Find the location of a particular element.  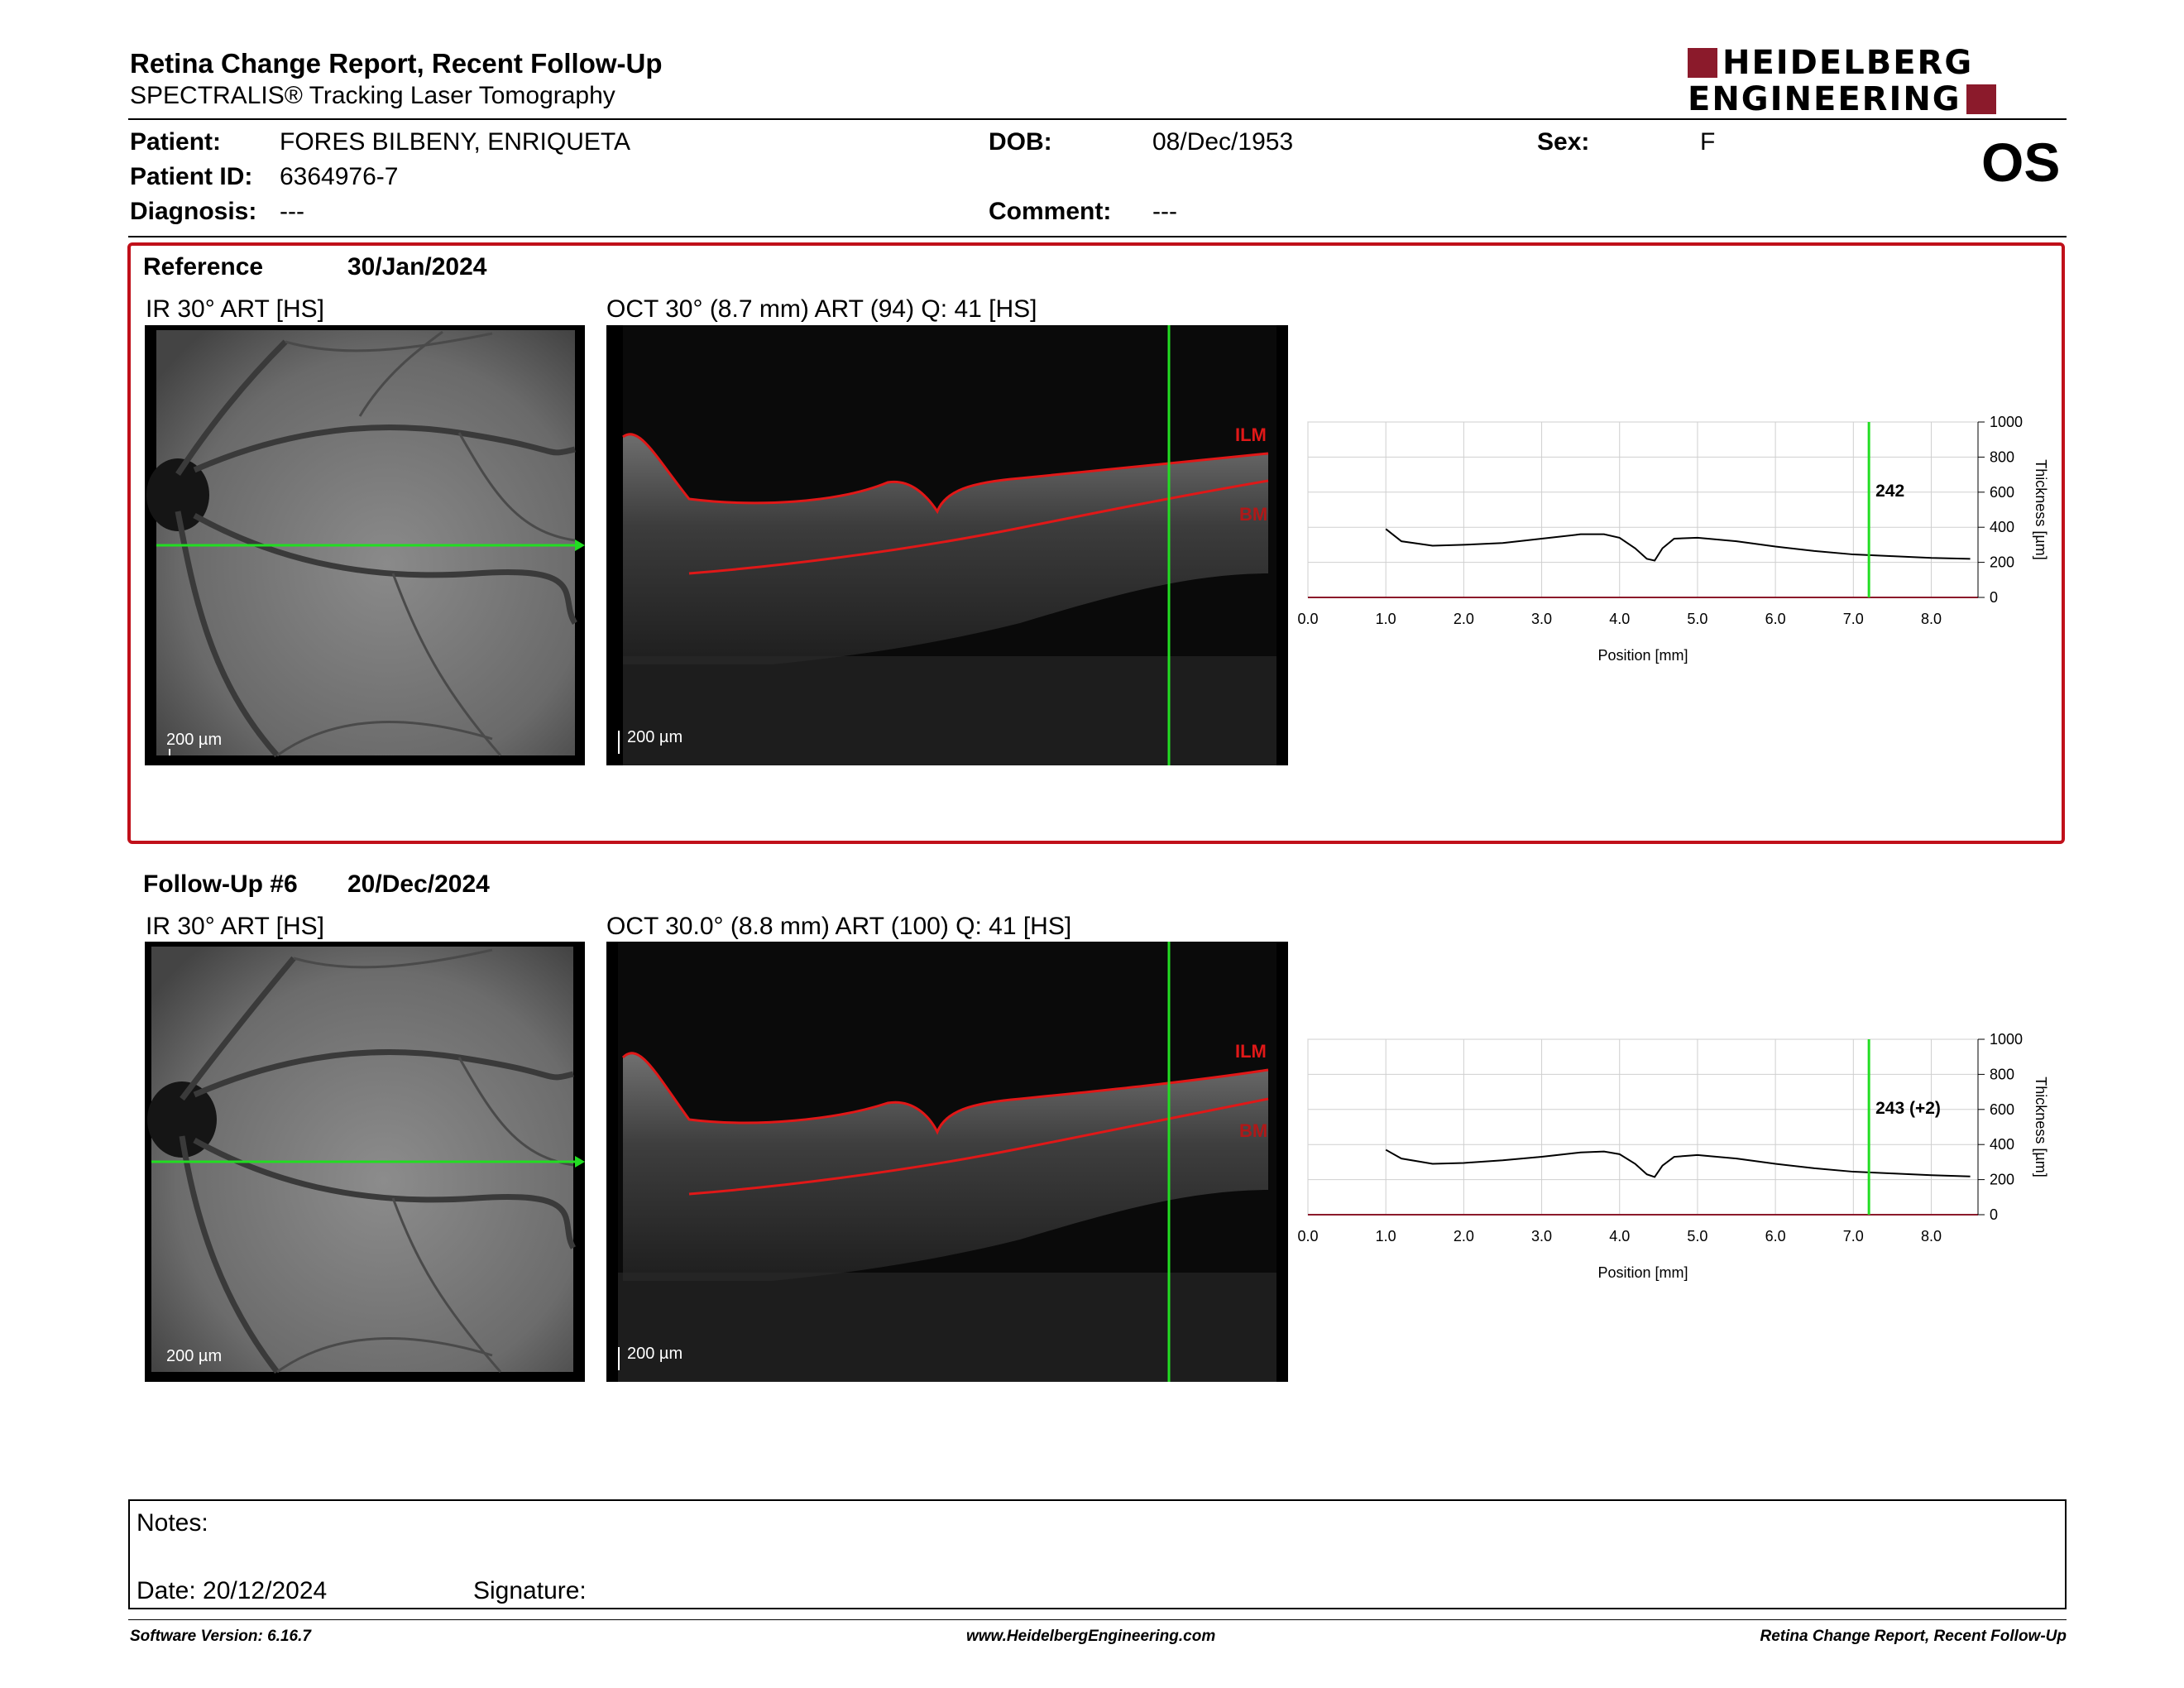

report-title: Retina Change Report, Recent Follow-Up is located at coordinates (396, 63).